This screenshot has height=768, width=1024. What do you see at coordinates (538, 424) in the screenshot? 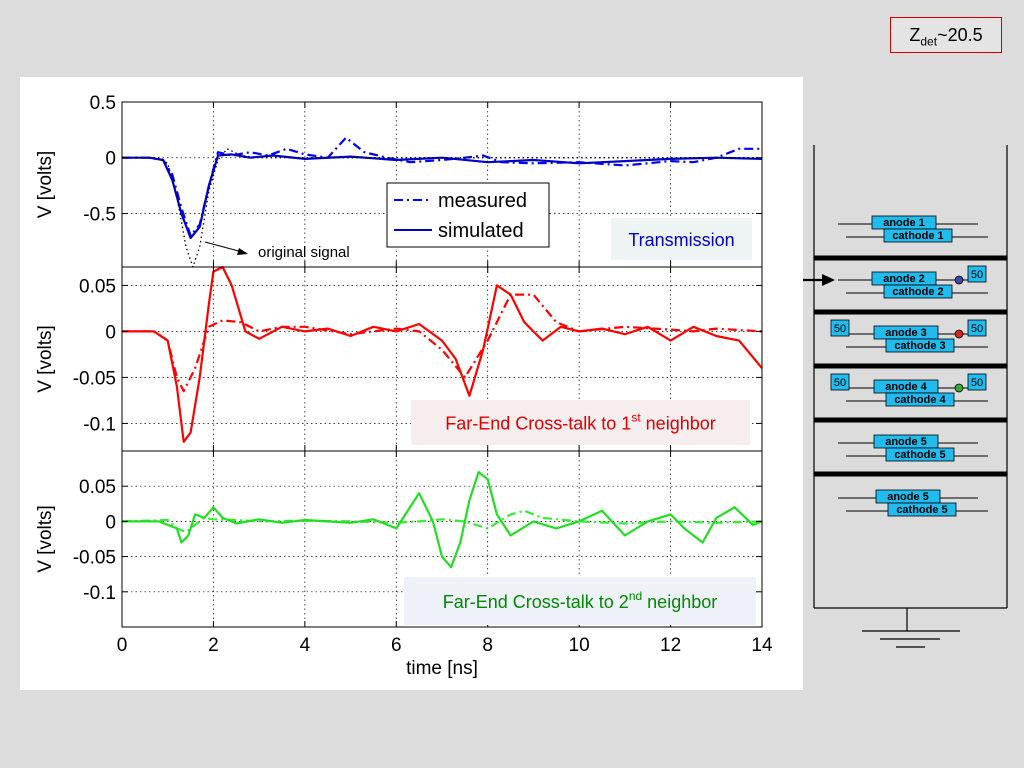
I see `panel-label-text: Far-End Cross-talk to 1` at bounding box center [538, 424].